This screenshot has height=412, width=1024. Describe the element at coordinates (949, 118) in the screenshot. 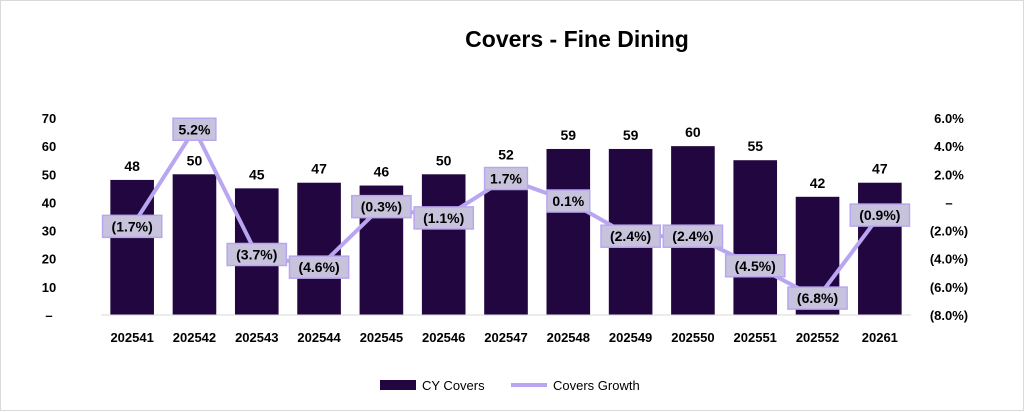

I see `right-axis-tick-label: 6.0%` at that location.